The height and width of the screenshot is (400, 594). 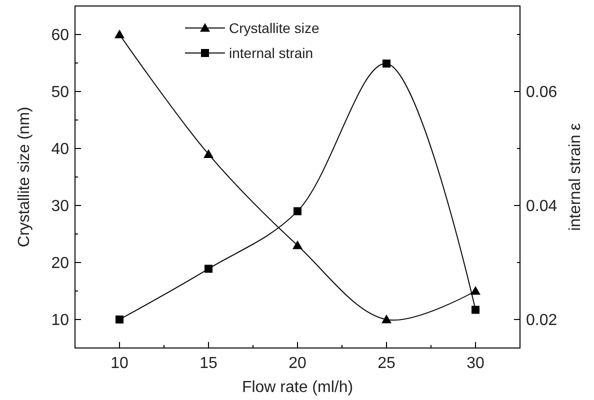 I want to click on y-tick-label: 10, so click(x=60, y=321).